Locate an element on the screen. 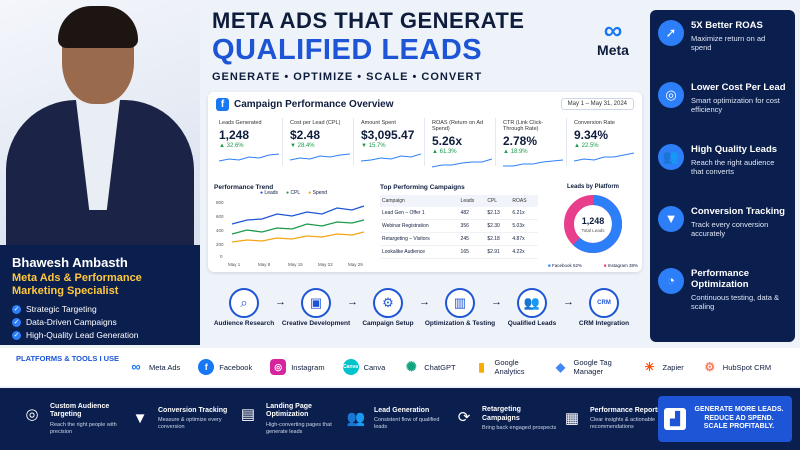 The image size is (800, 450). process-step: ⌕ Audience Research → is located at coordinates (247, 314).